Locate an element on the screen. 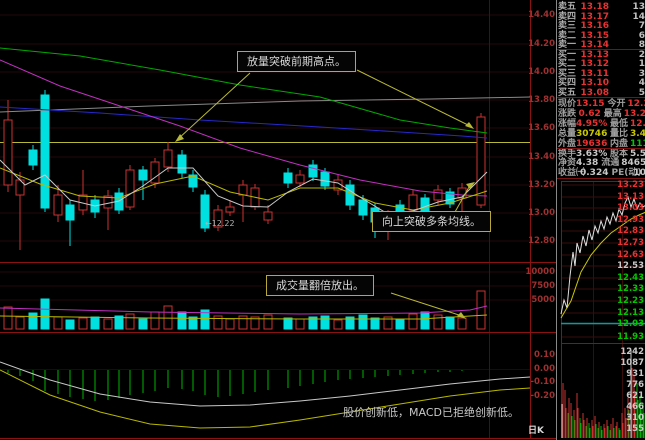  level-price: 13.18 is located at coordinates (594, 7).